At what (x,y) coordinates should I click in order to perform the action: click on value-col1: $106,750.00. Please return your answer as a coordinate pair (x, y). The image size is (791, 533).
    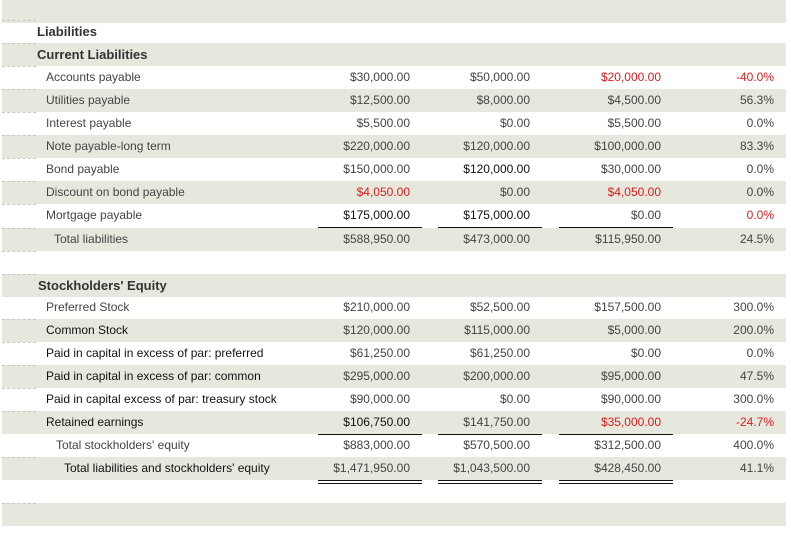
    Looking at the image, I should click on (376, 422).